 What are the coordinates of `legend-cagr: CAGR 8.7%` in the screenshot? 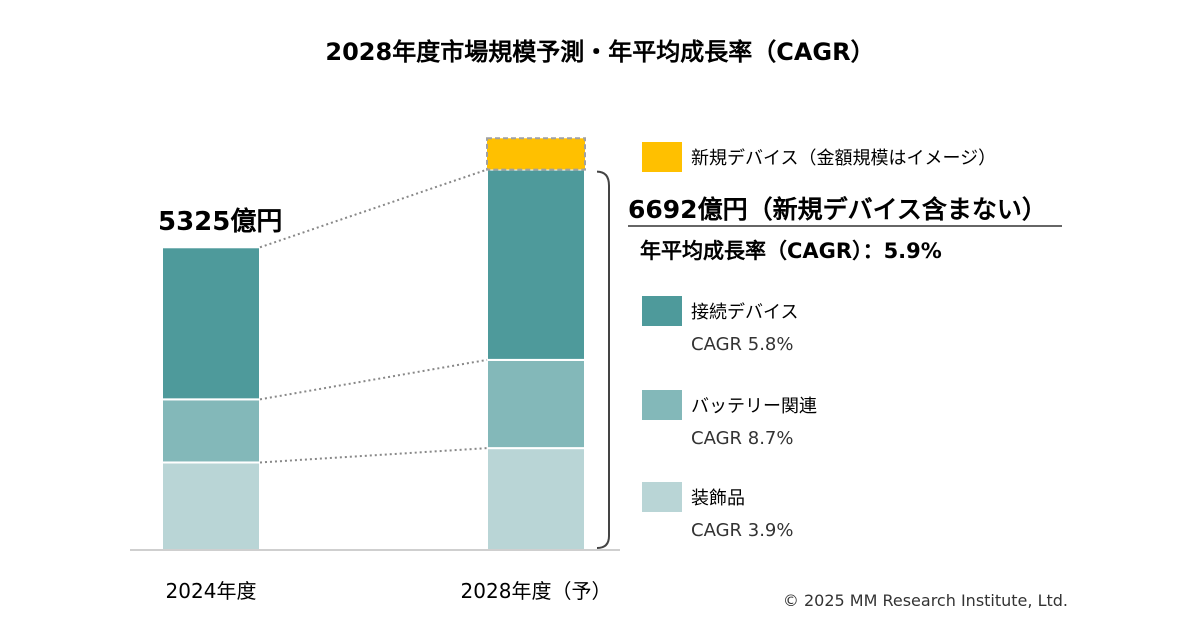 It's located at (742, 438).